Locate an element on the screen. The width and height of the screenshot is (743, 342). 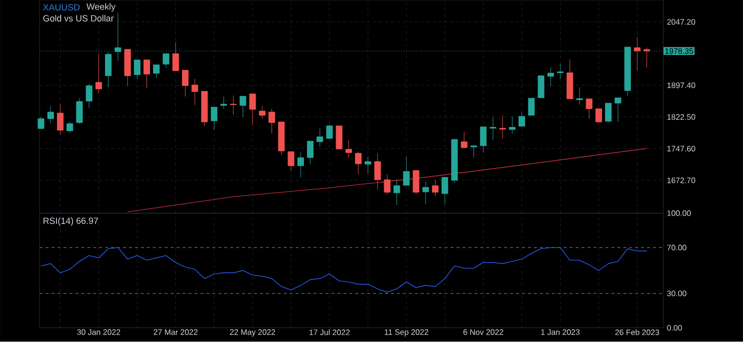
text: Gold vs US Dollar is located at coordinates (78, 18).